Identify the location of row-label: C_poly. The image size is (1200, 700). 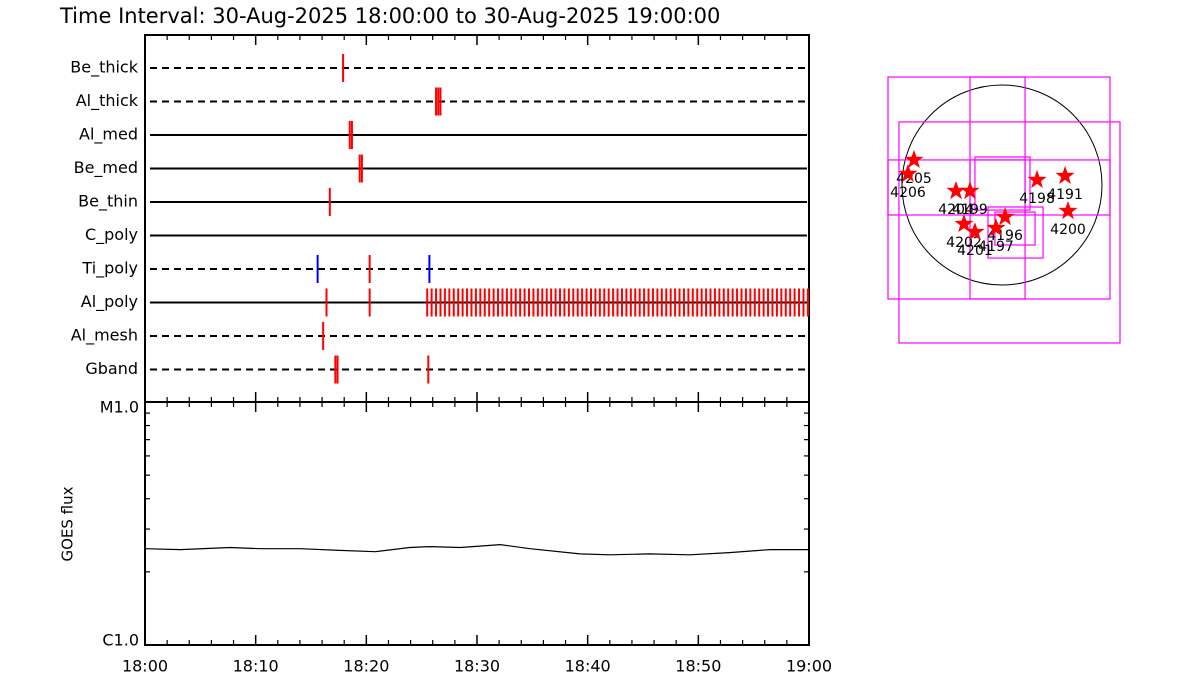
(111, 235).